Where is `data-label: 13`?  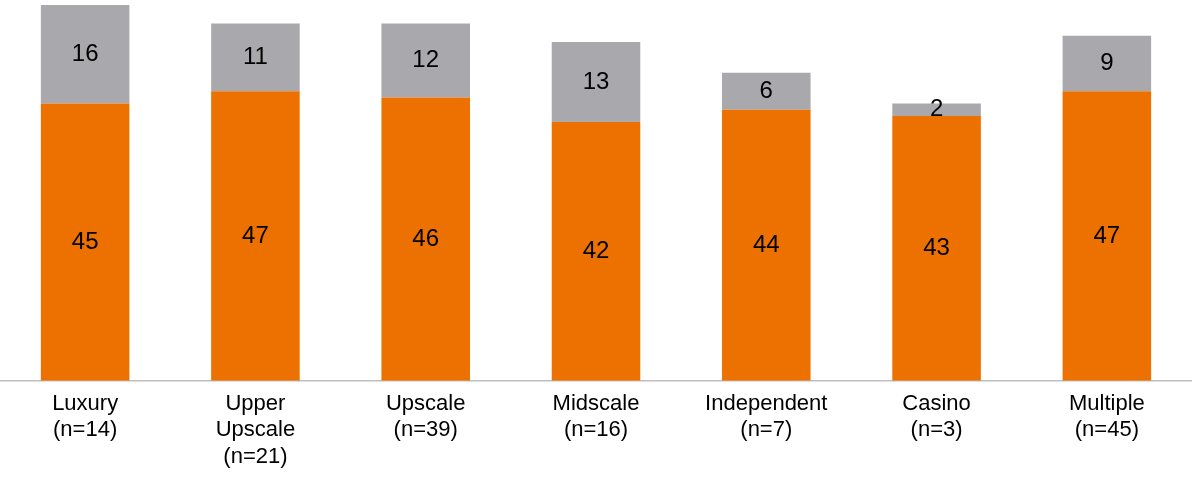 data-label: 13 is located at coordinates (596, 80).